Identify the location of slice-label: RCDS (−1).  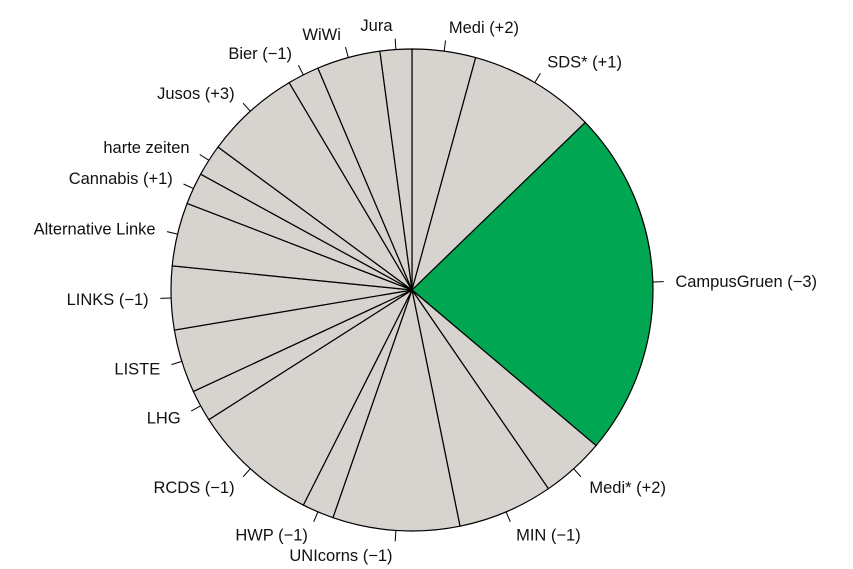
(193, 488).